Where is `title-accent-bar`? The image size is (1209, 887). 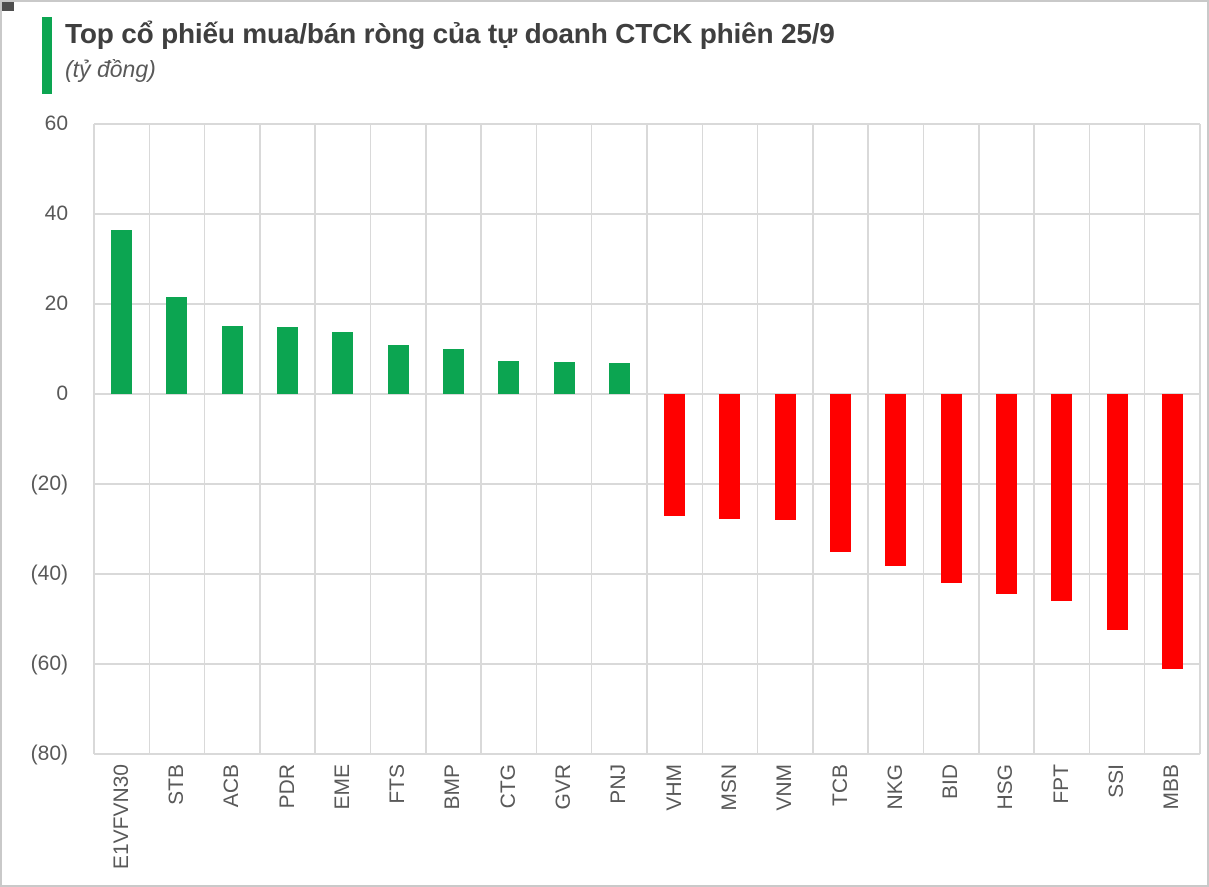
title-accent-bar is located at coordinates (47, 55).